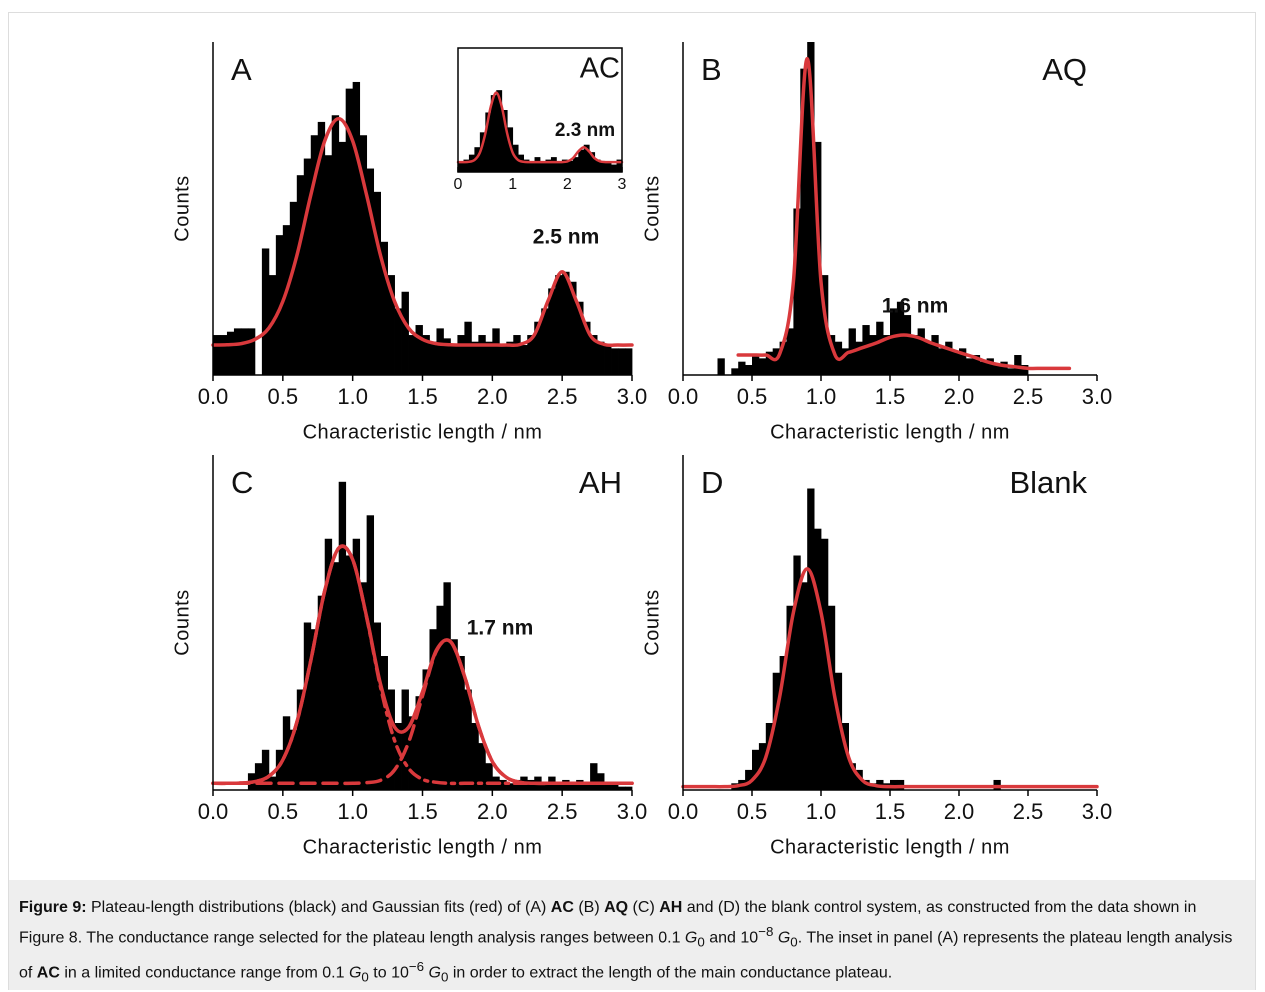 Image resolution: width=1265 pixels, height=992 pixels. Describe the element at coordinates (562, 907) in the screenshot. I see `caption-text: AC` at that location.